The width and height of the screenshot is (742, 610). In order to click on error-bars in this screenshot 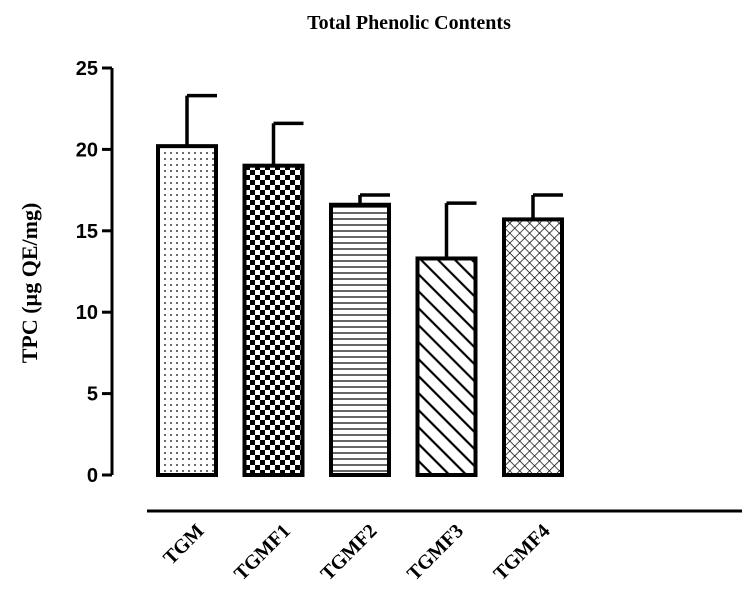, I will do `click(374, 176)`.